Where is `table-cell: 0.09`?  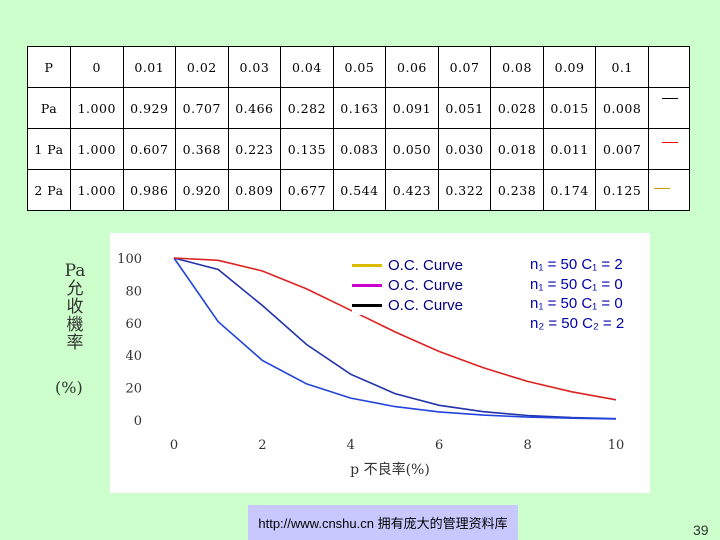 table-cell: 0.09 is located at coordinates (569, 67).